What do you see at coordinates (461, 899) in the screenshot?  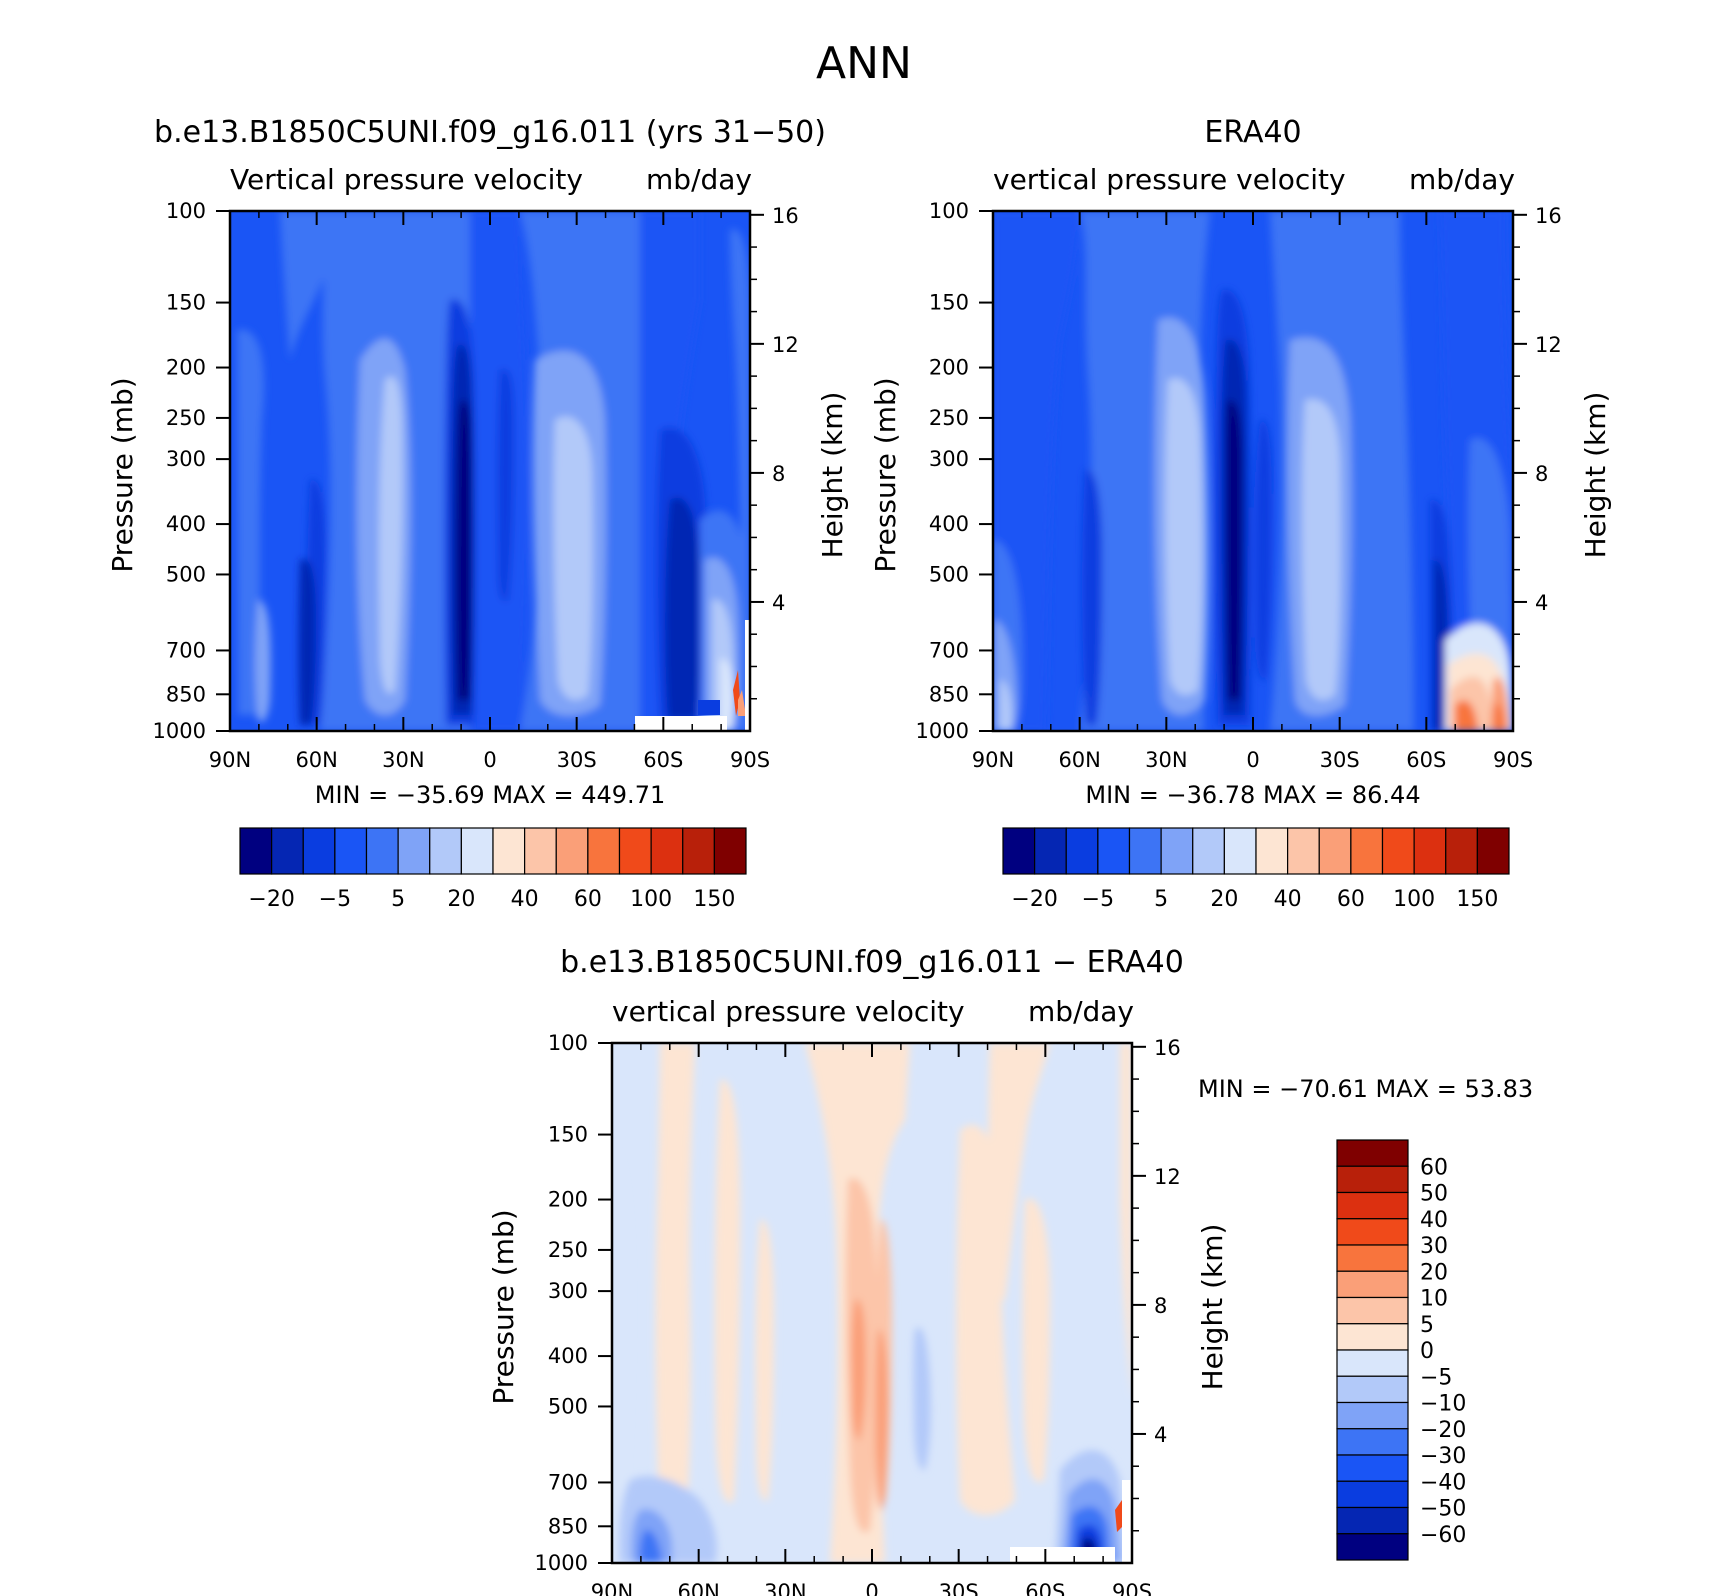 I see `colorbar-label: 20` at bounding box center [461, 899].